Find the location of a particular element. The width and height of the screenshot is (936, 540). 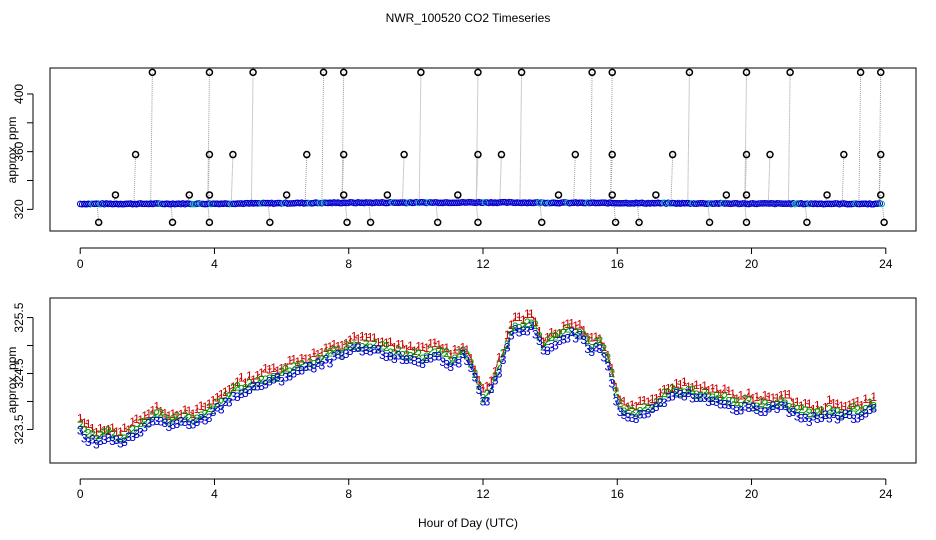

top-y-tick-label: 400 is located at coordinates (19, 94).